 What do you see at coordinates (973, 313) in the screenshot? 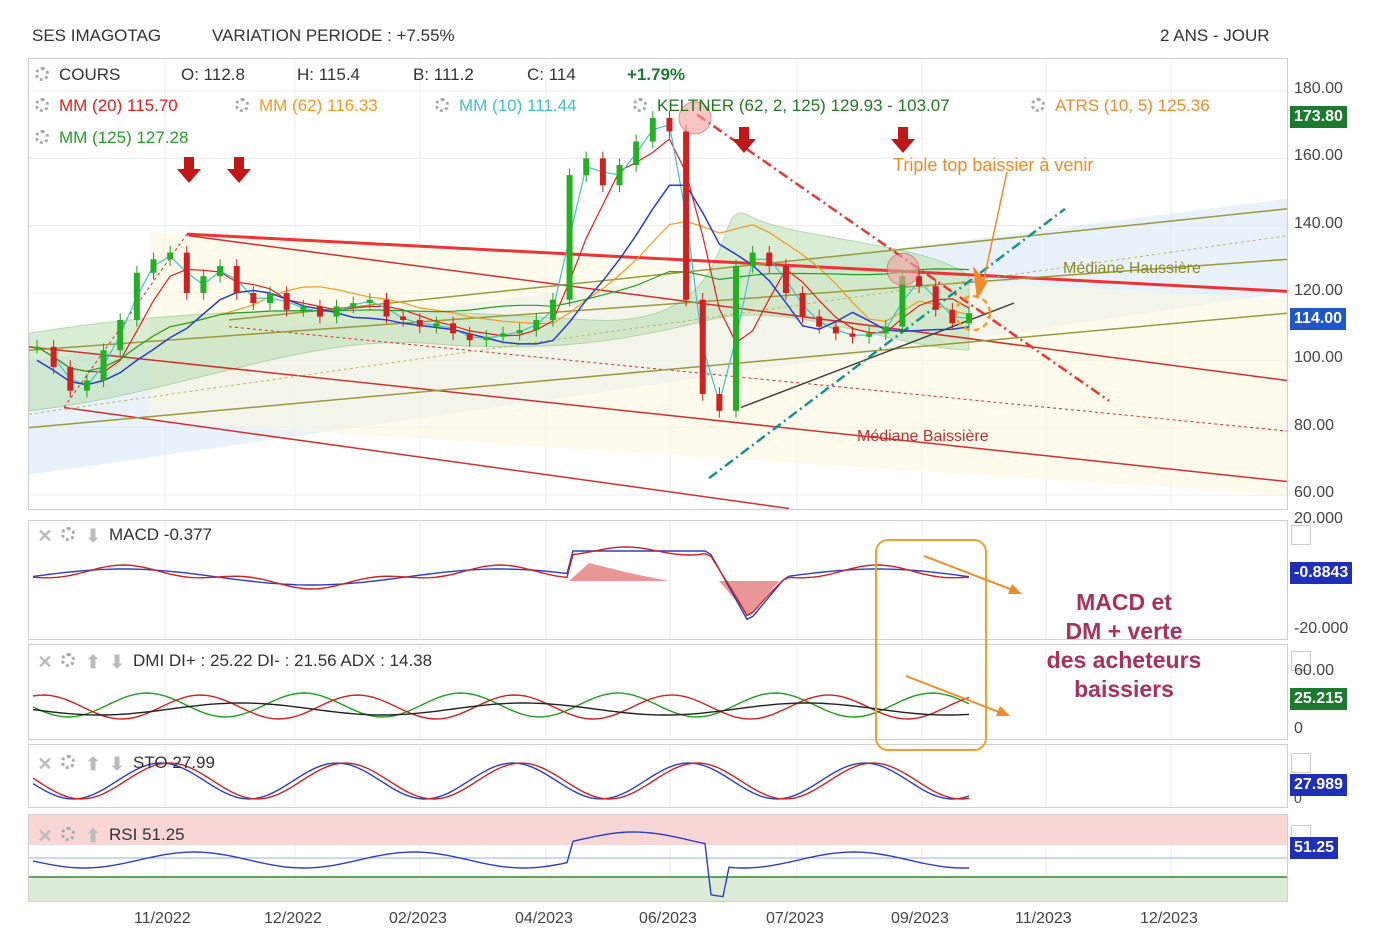
I see `projection-circle` at bounding box center [973, 313].